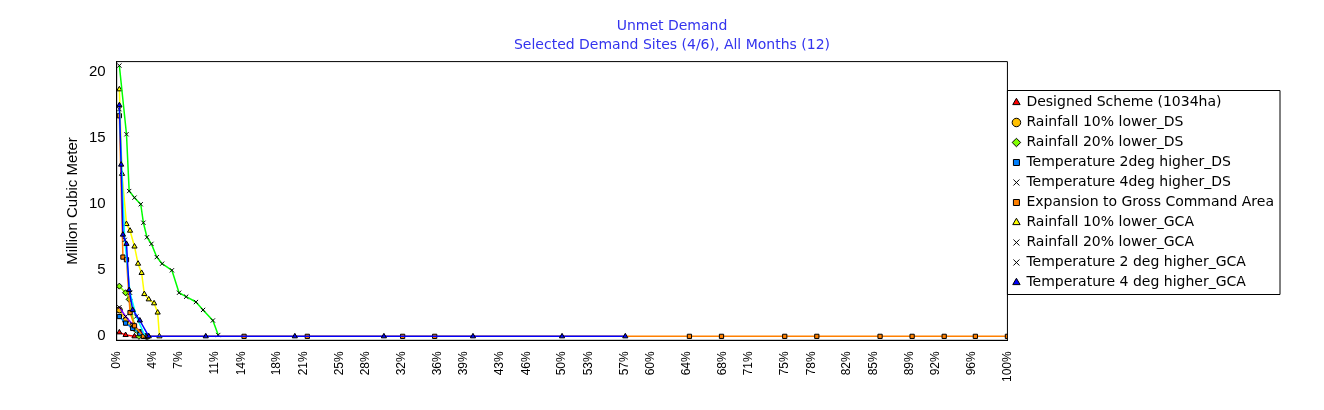  I want to click on x-tick-label: 0%, so click(116, 359).